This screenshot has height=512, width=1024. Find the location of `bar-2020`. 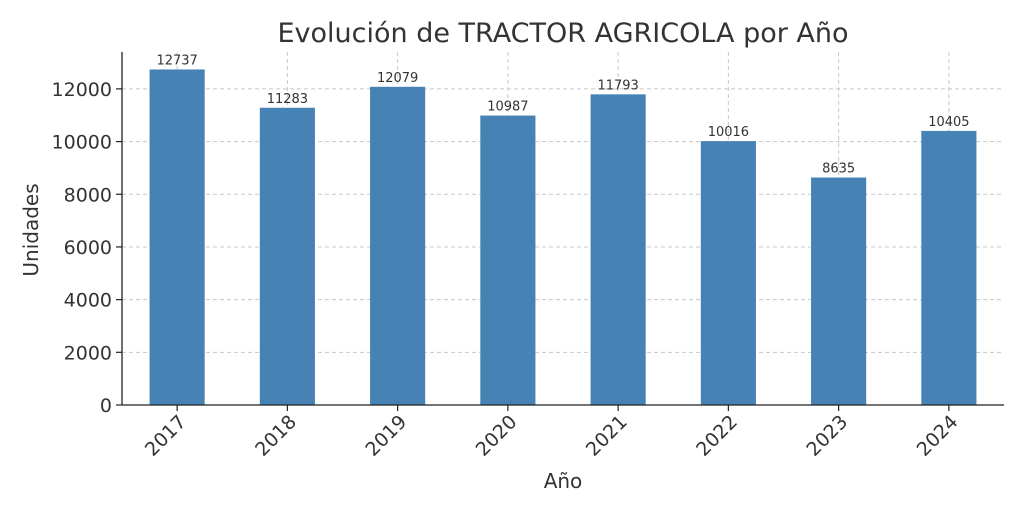

bar-2020 is located at coordinates (508, 260).